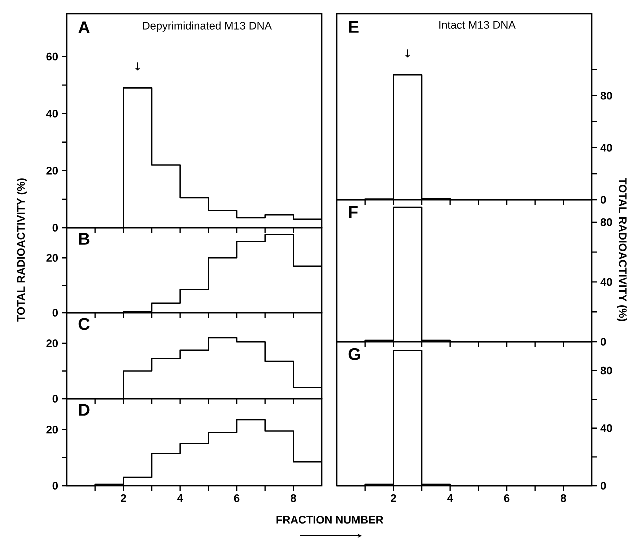 The image size is (639, 543). What do you see at coordinates (354, 27) in the screenshot?
I see `chart-title: E` at bounding box center [354, 27].